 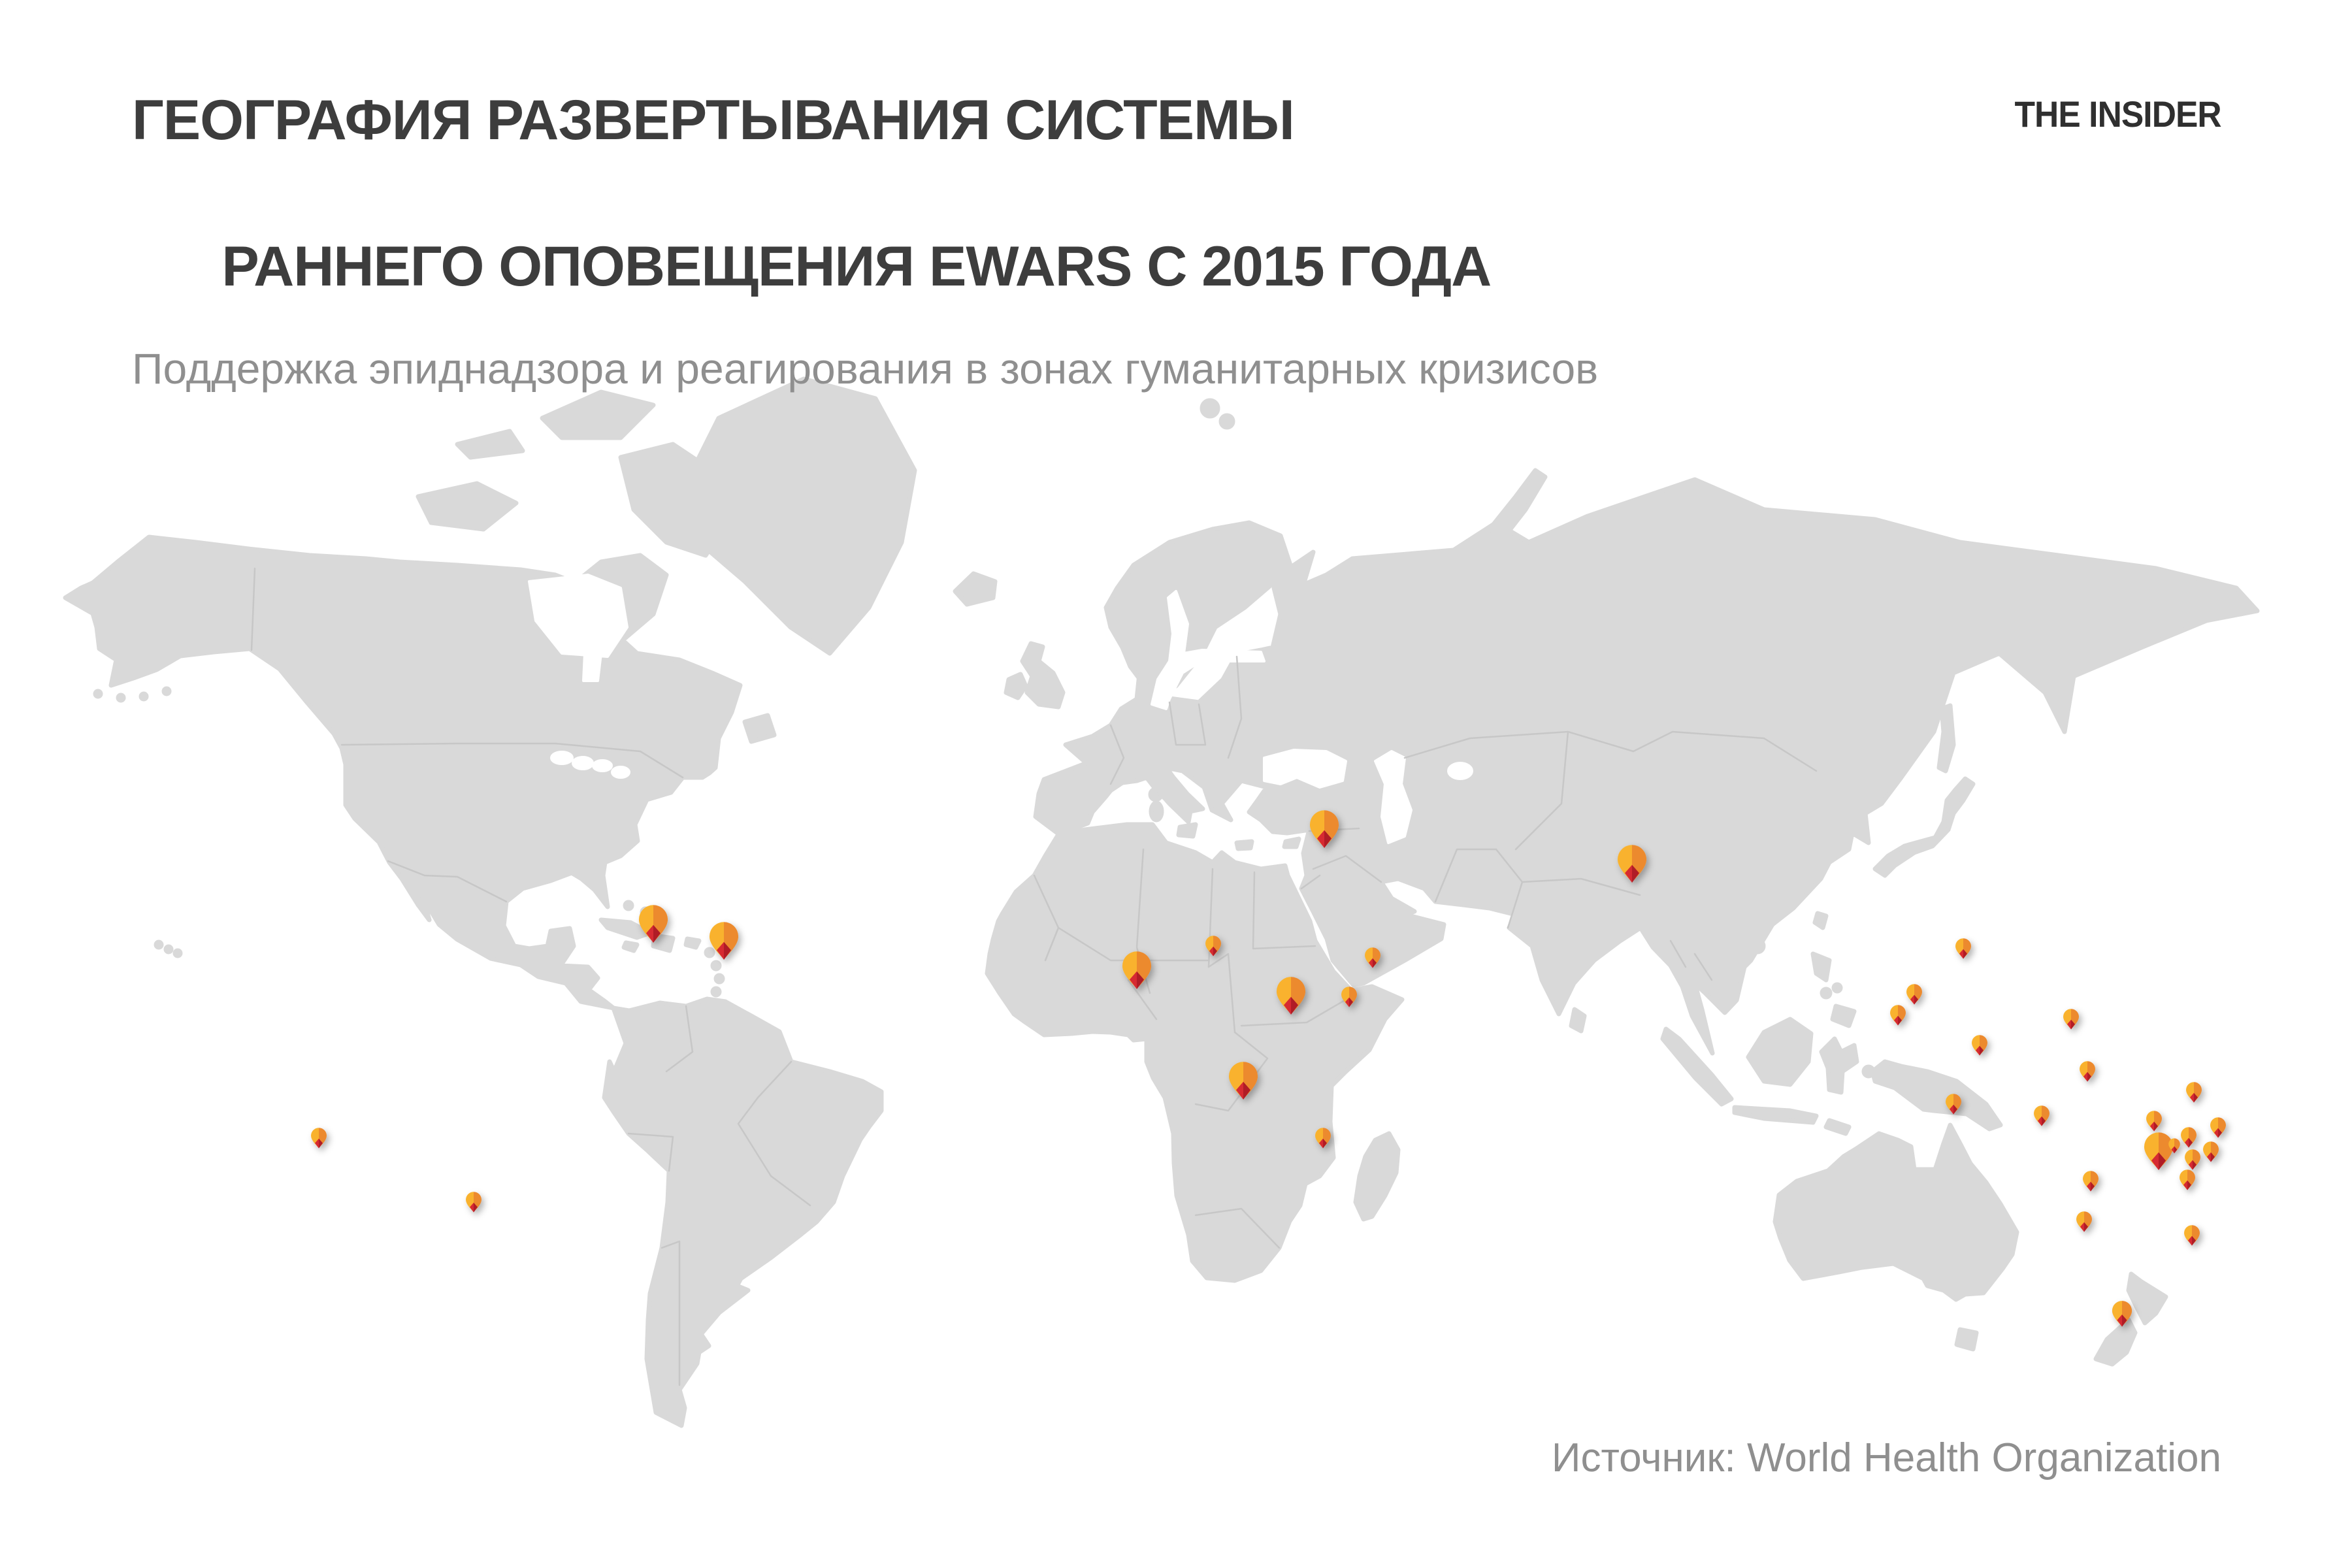 I want to click on brand-logo: THE INSIDER, so click(x=2118, y=114).